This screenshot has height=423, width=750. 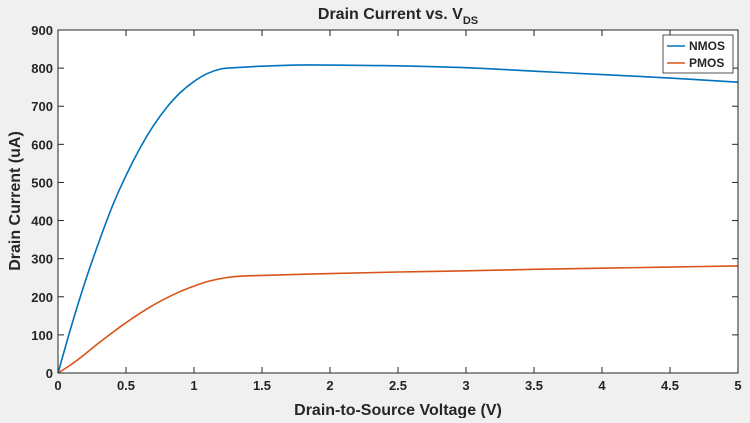 What do you see at coordinates (15, 201) in the screenshot?
I see `y-axis-label: Drain Current (uA)` at bounding box center [15, 201].